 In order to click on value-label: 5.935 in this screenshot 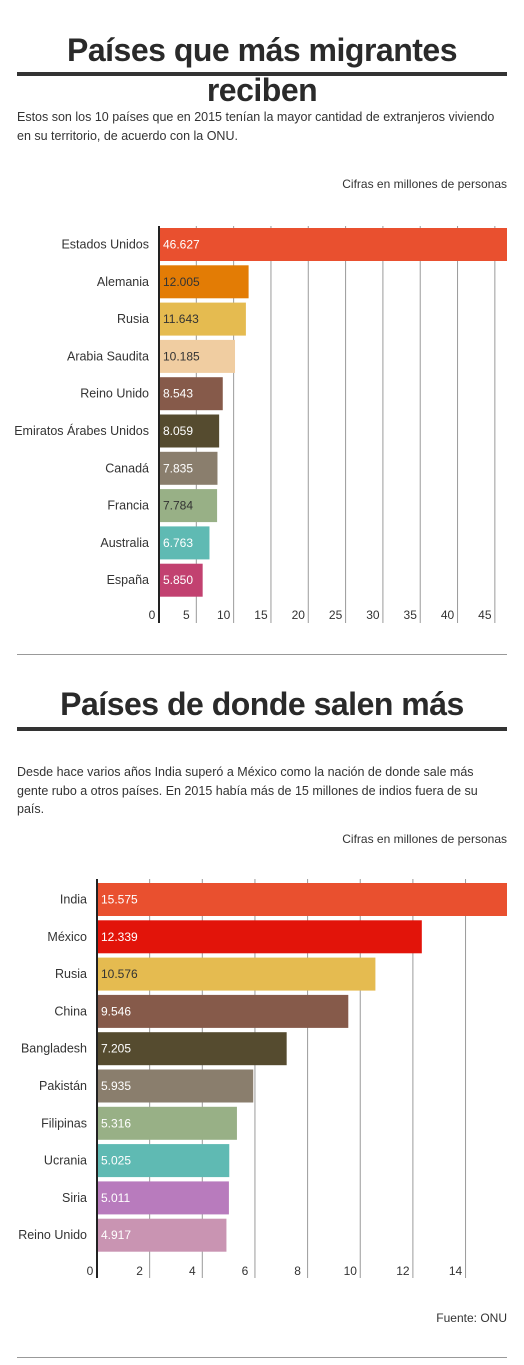, I will do `click(116, 1086)`.